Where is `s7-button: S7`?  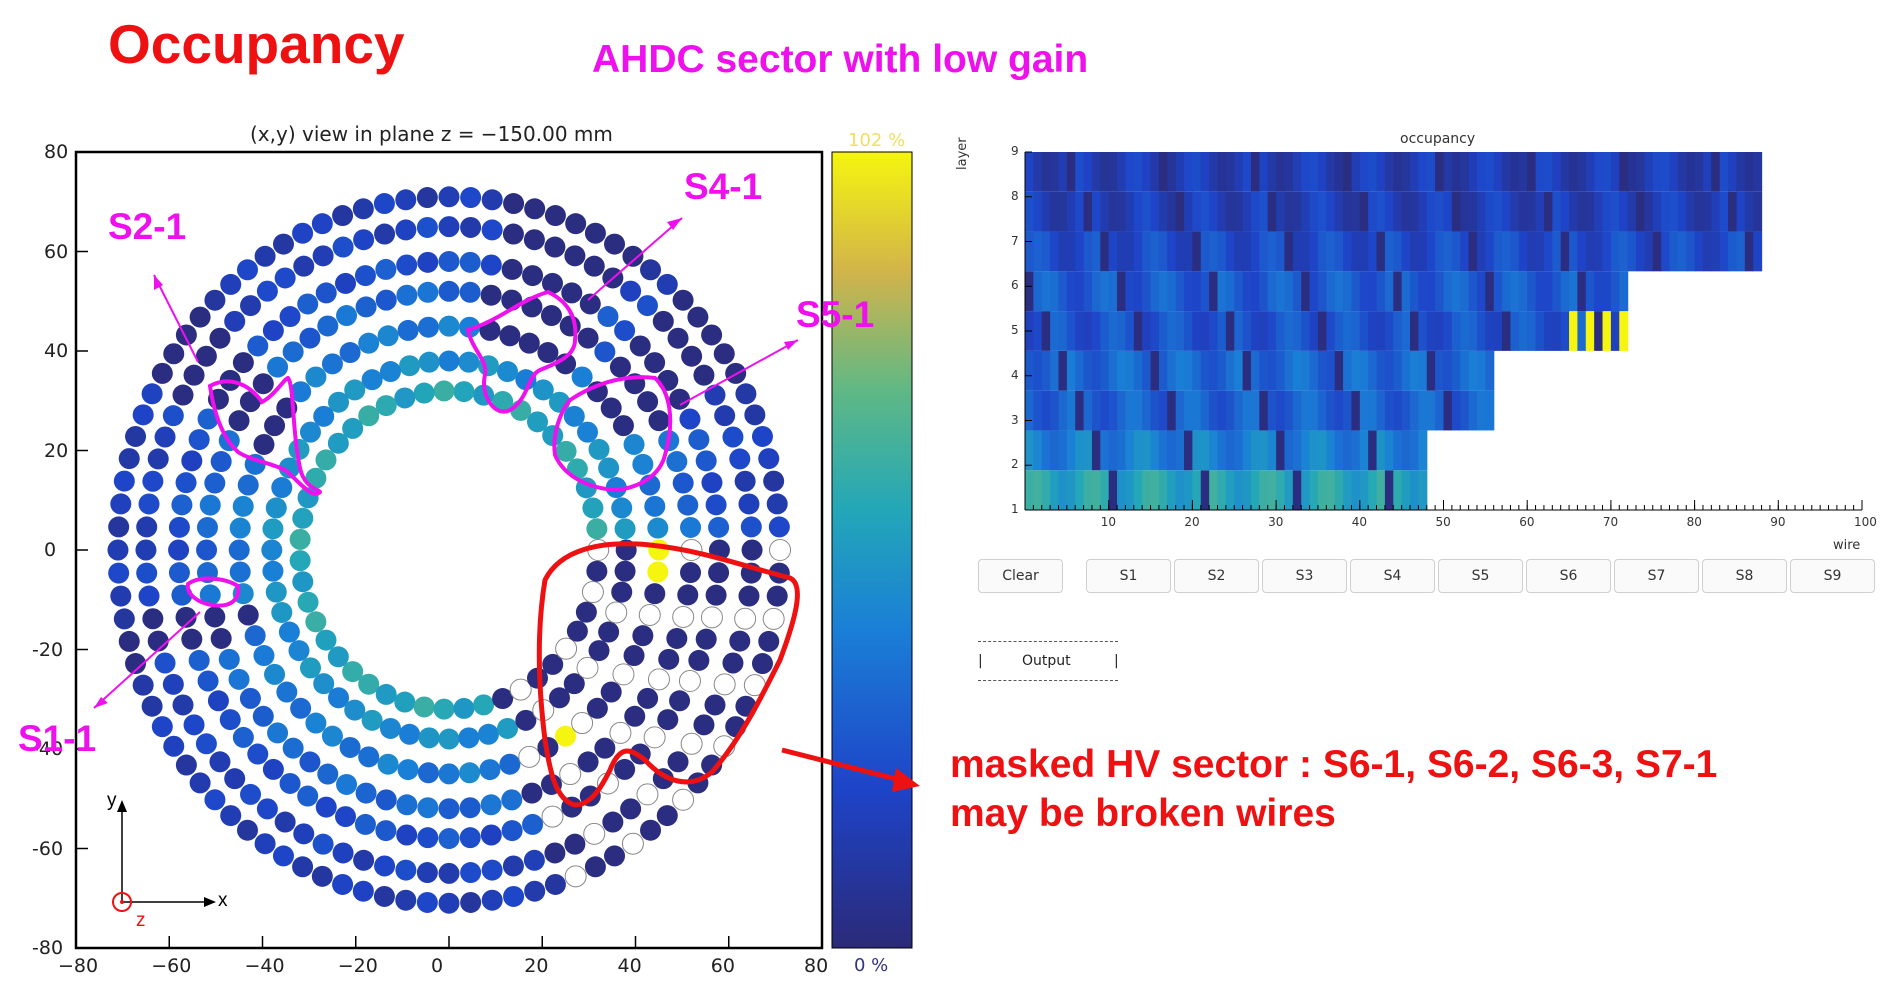
s7-button: S7 is located at coordinates (1656, 576).